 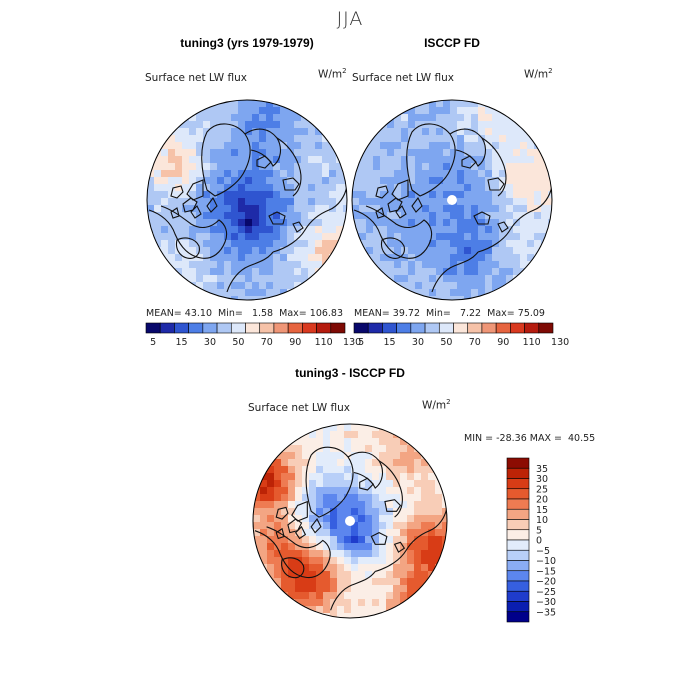 I want to click on panel-3-colorbar-tick: 25, so click(x=542, y=489).